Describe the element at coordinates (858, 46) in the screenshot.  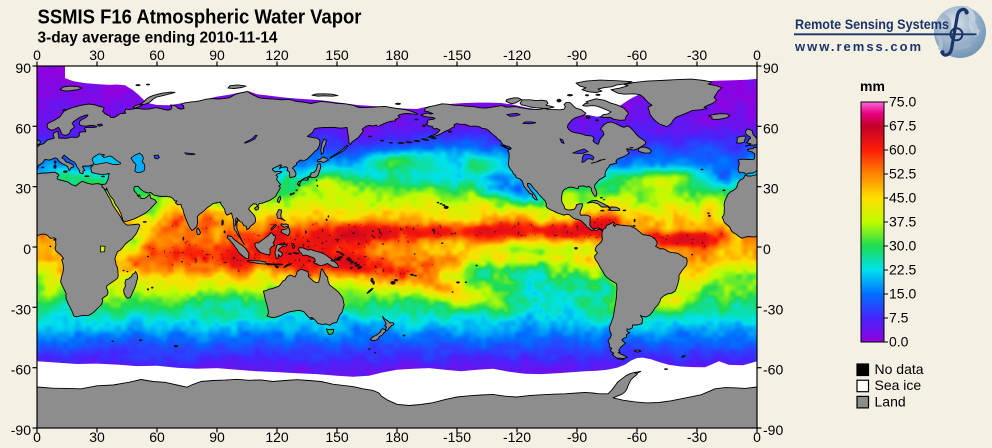
I see `svg-text: www.remss.com` at that location.